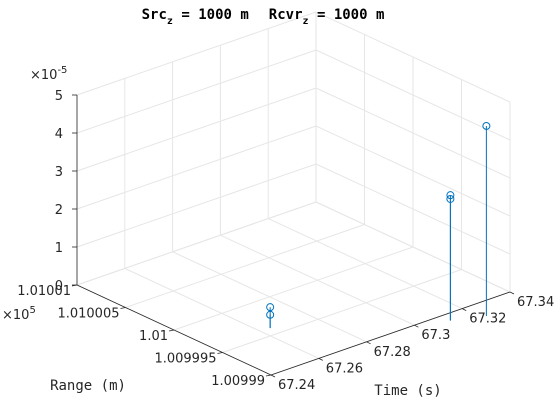  What do you see at coordinates (296, 385) in the screenshot?
I see `x-tick-label: 67.24` at bounding box center [296, 385].